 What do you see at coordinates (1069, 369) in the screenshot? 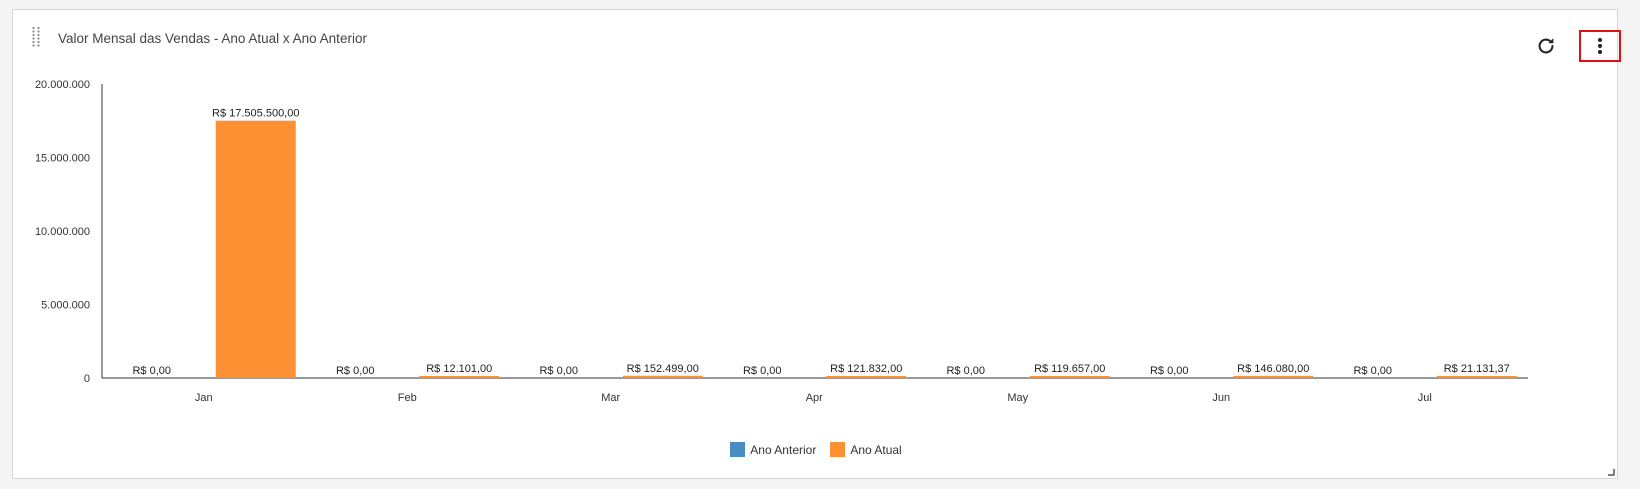
I see `data-label-ano-atual: R$ 119.657,00` at bounding box center [1069, 369].